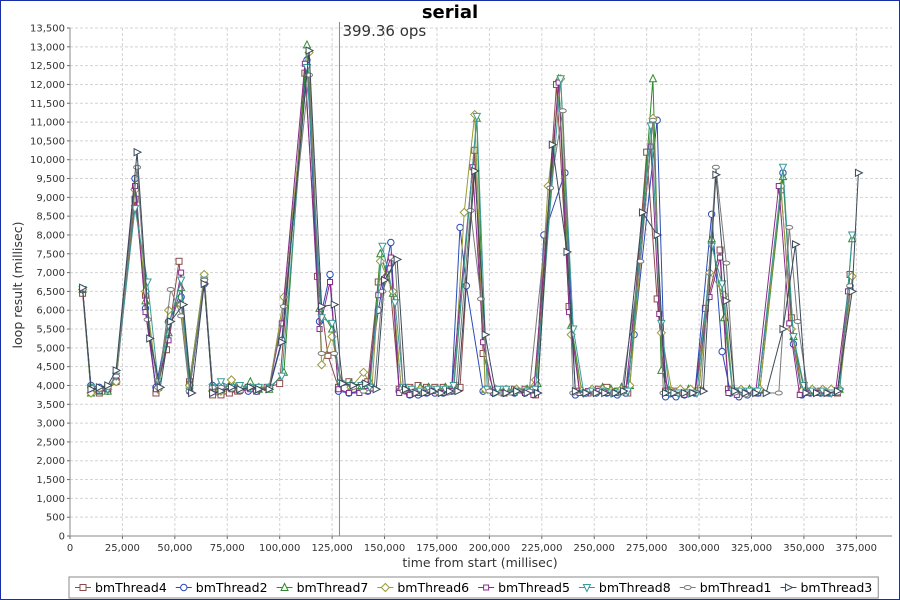 Image resolution: width=900 pixels, height=600 pixels. I want to click on legend-label: bmThread4, so click(131, 587).